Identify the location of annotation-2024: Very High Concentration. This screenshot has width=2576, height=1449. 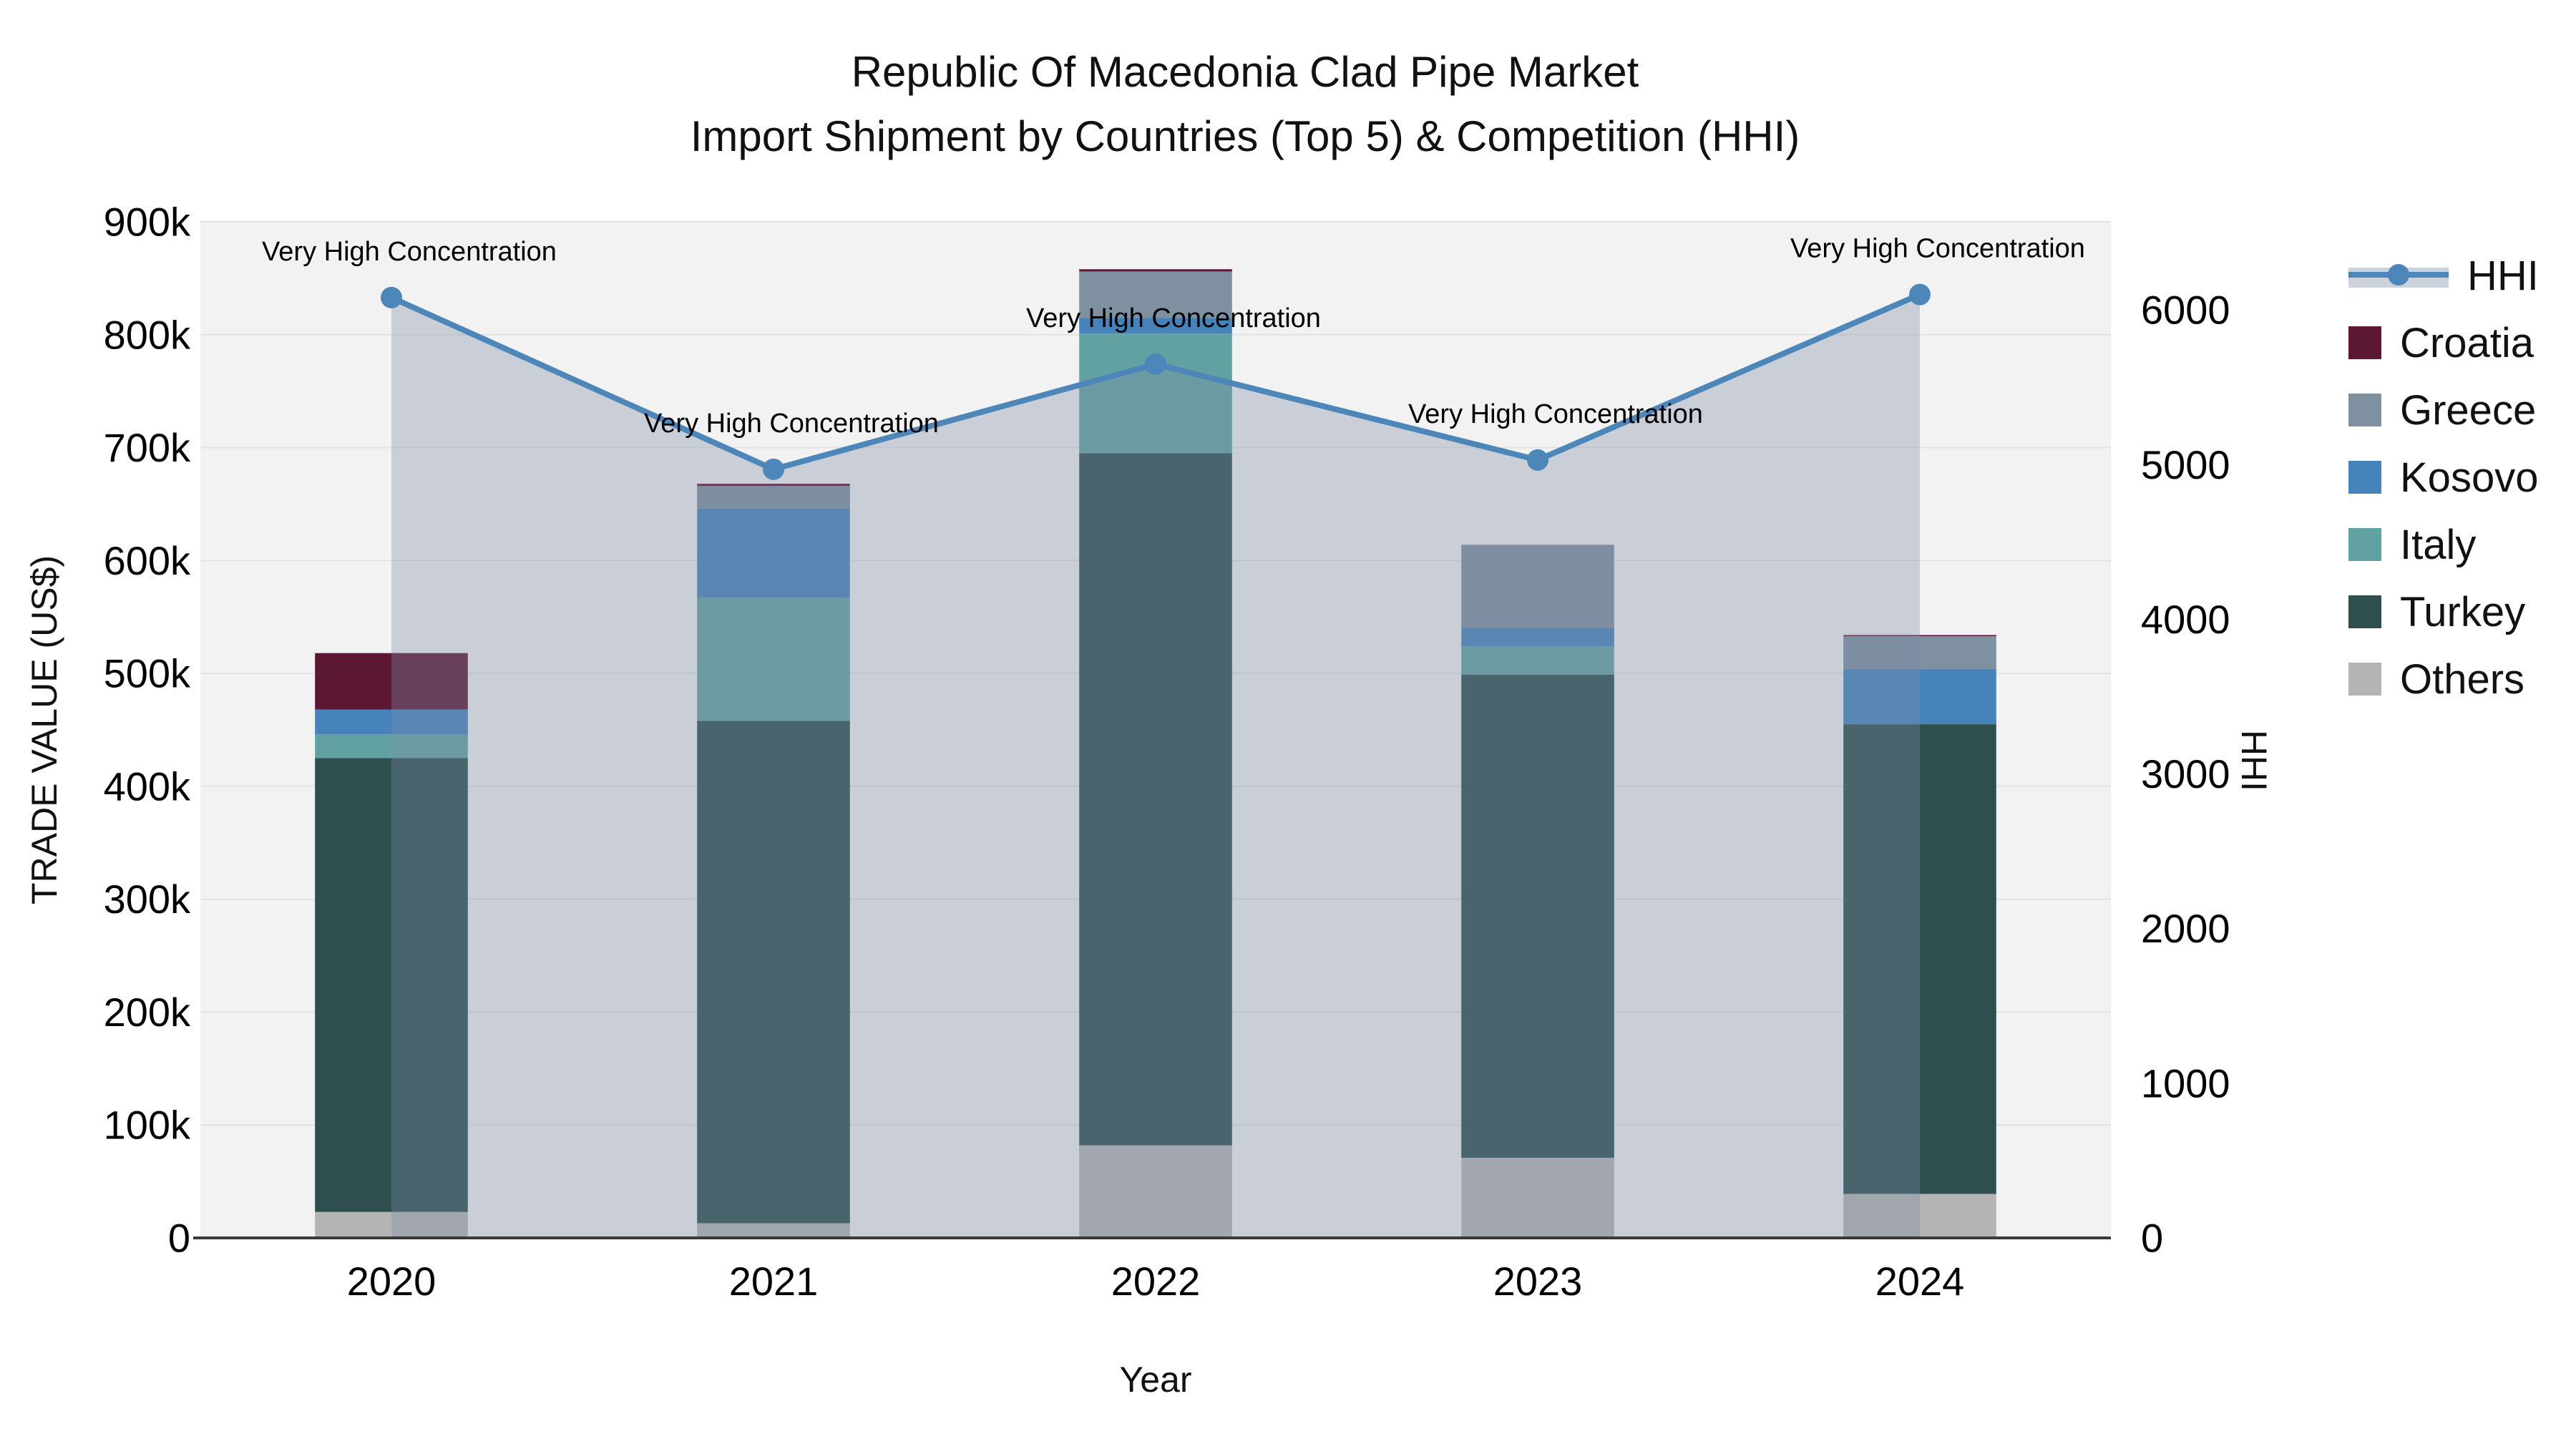
(1937, 249).